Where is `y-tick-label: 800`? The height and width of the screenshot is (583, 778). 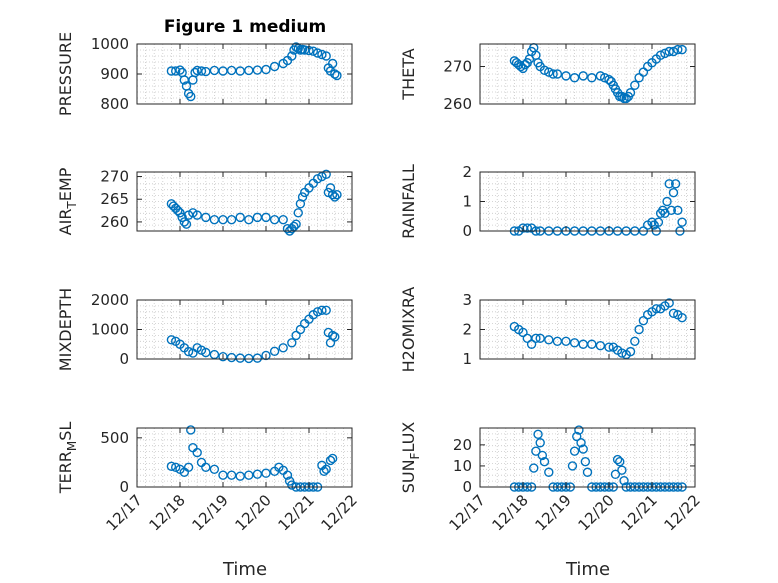 y-tick-label: 800 is located at coordinates (114, 104).